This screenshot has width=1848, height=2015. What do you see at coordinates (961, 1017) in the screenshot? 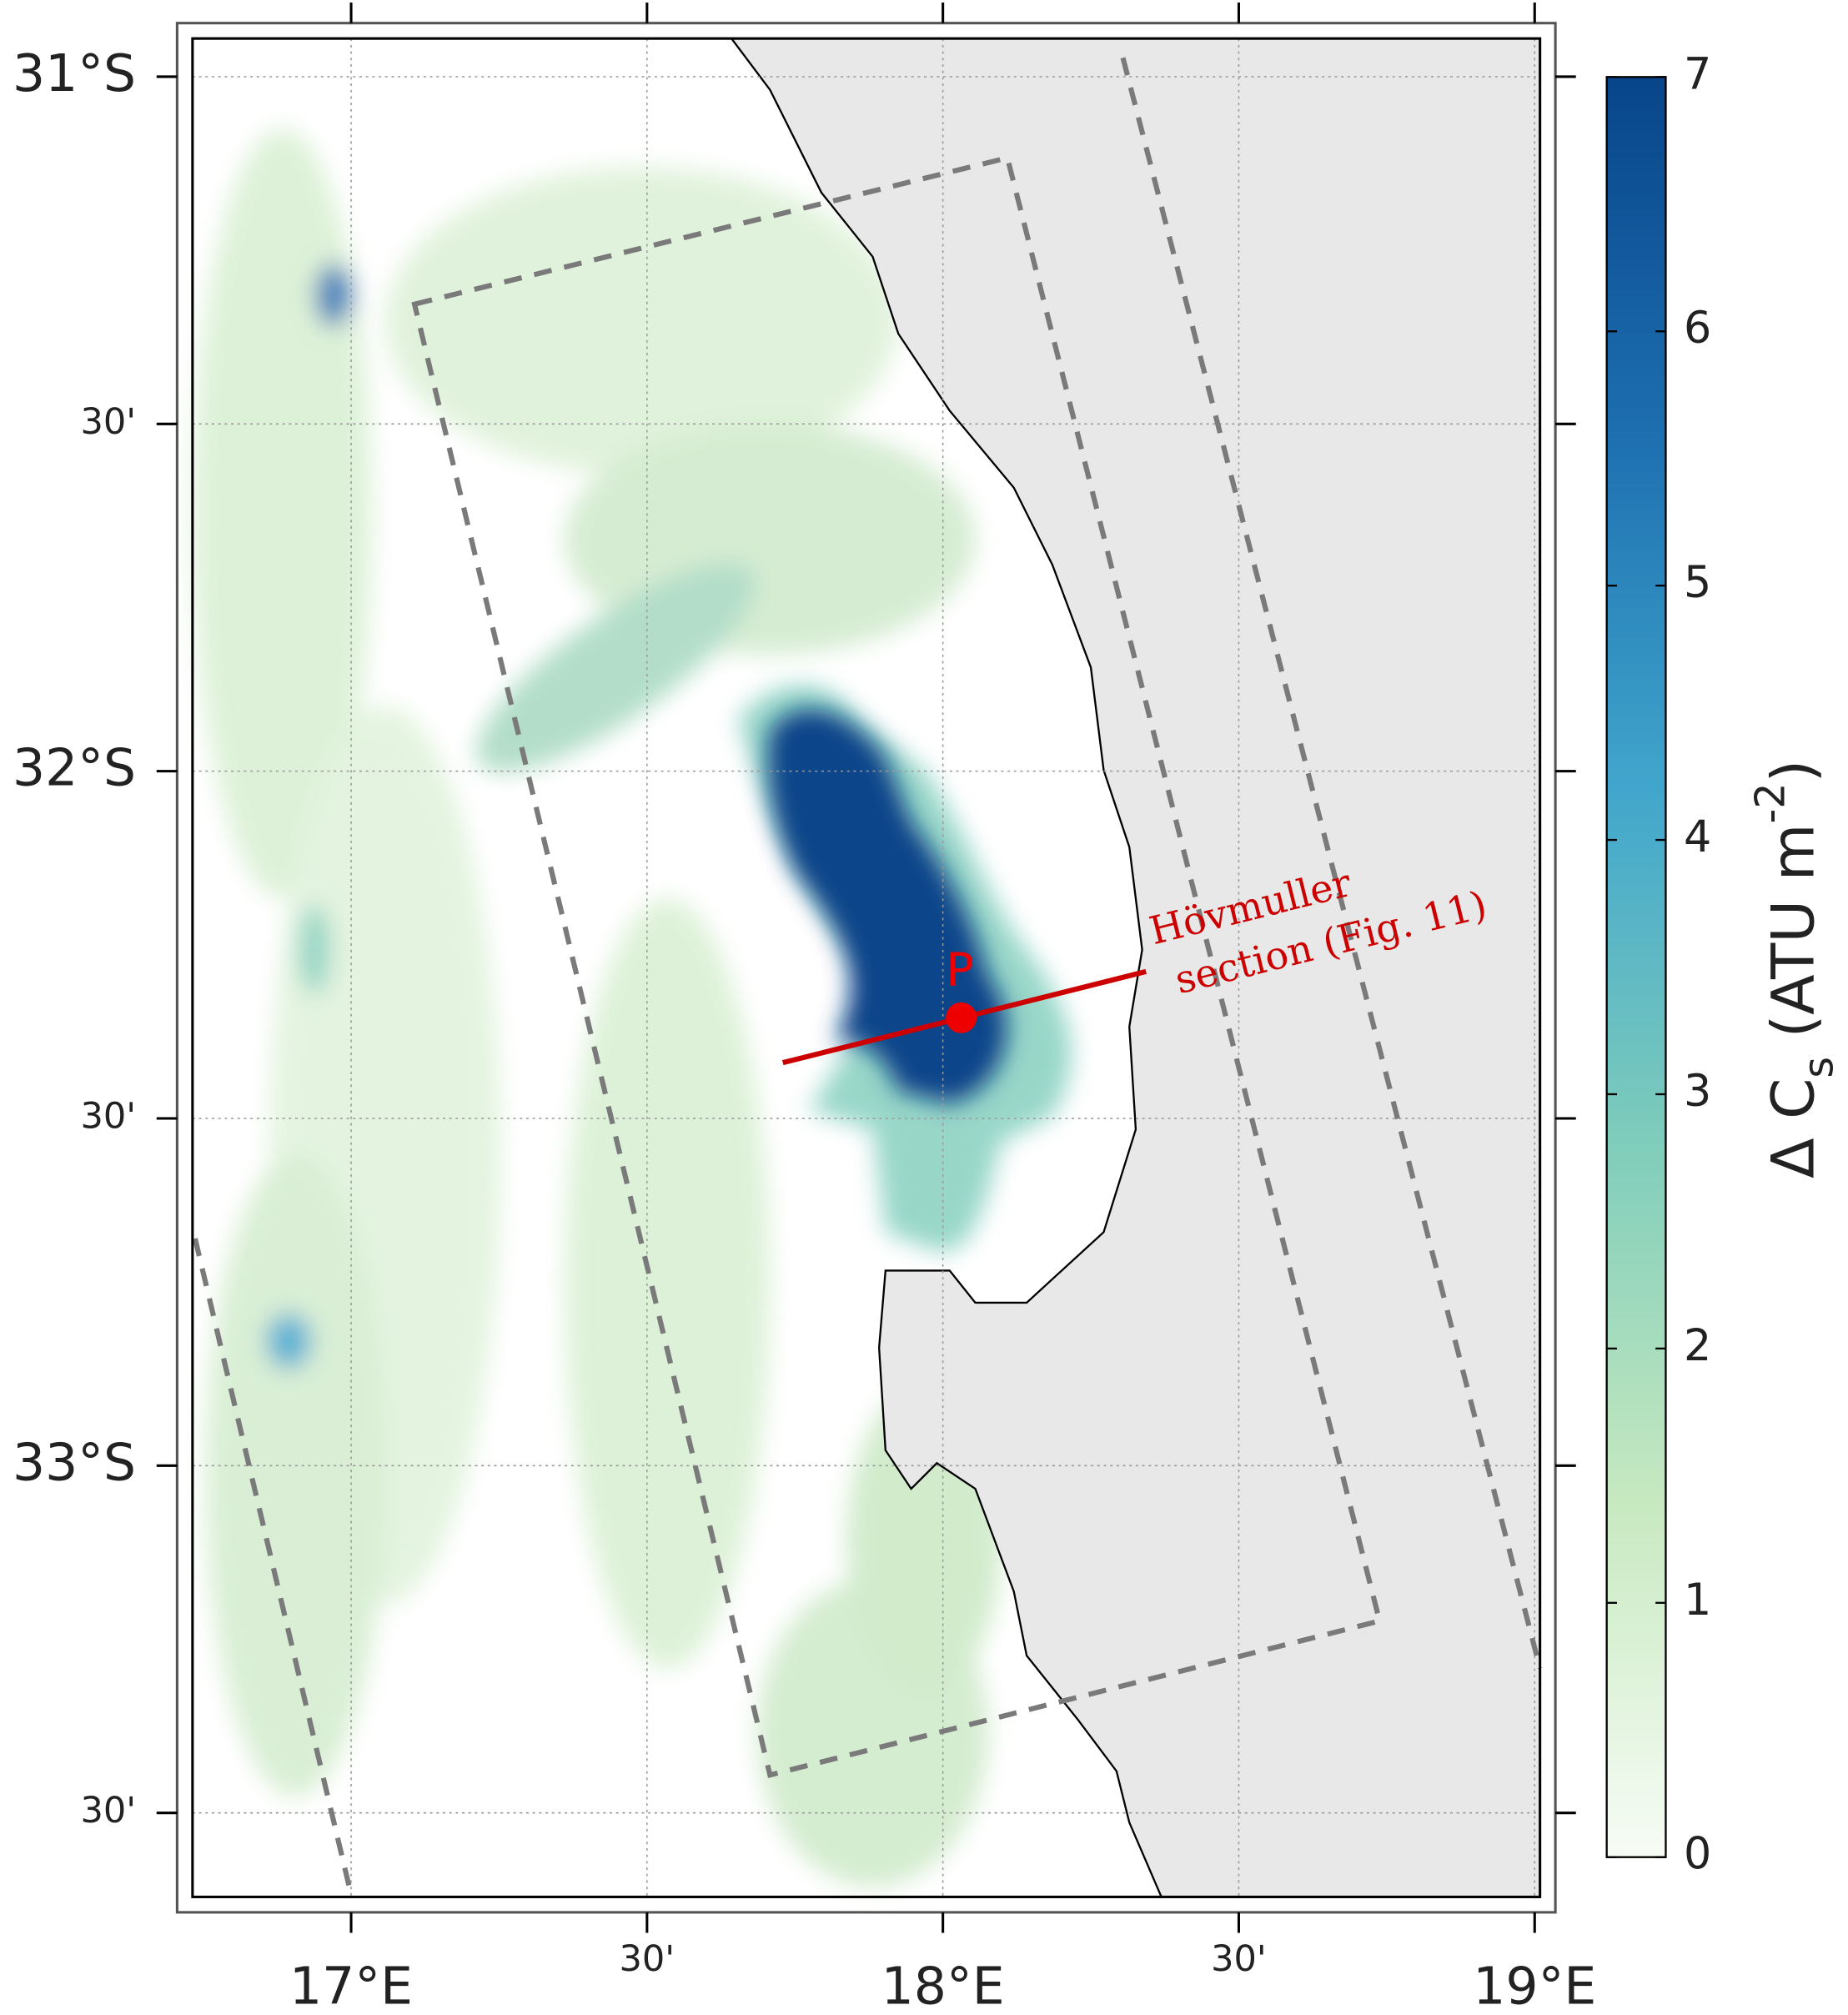
I see `point-p` at bounding box center [961, 1017].